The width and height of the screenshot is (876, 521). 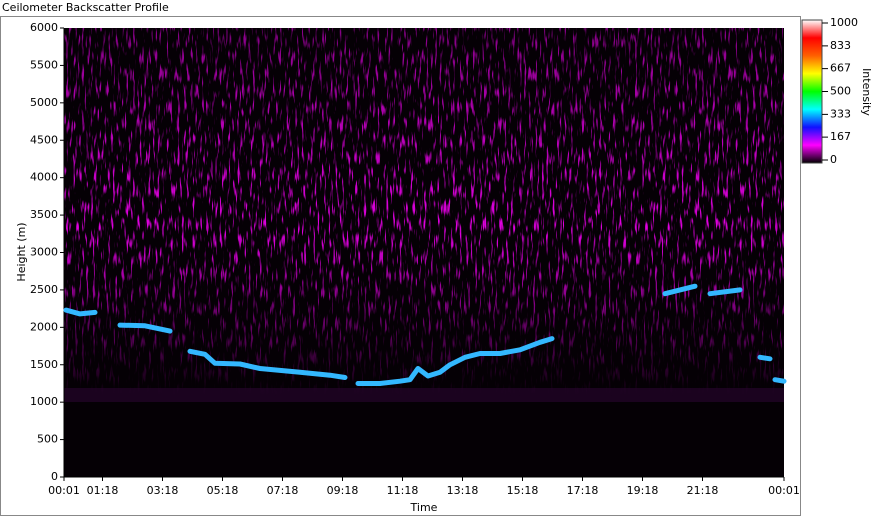 I want to click on colorbar-tick-label: 167, so click(x=840, y=136).